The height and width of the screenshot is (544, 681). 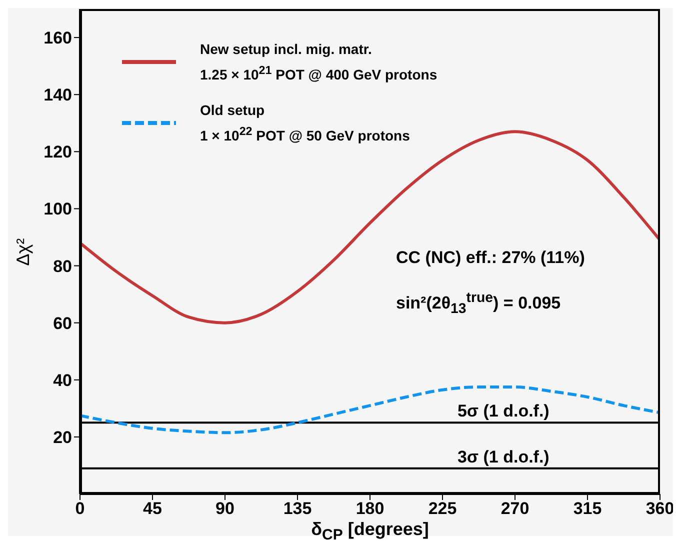 I want to click on y-tick-label: 100, so click(x=58, y=209).